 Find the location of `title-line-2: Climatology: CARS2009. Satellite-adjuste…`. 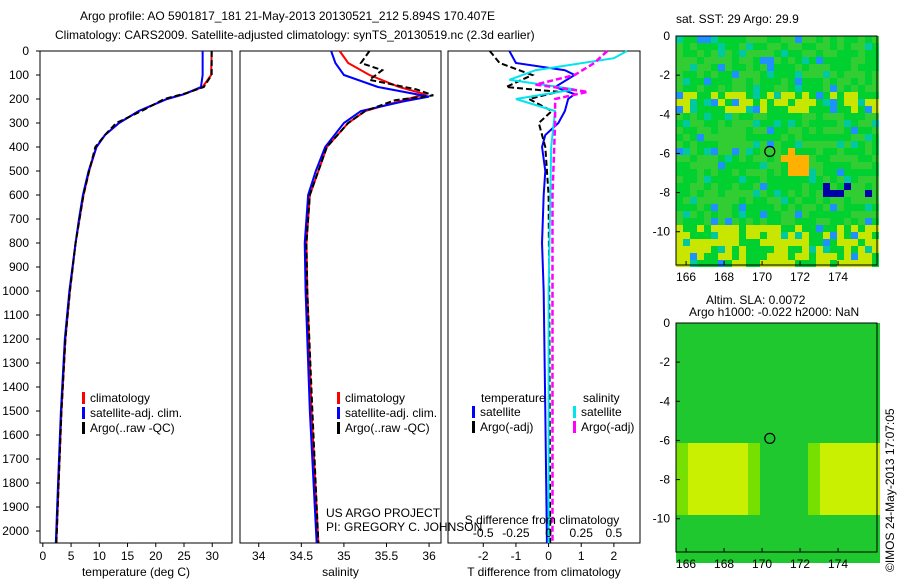

title-line-2: Climatology: CARS2009. Satellite-adjuste… is located at coordinates (295, 35).